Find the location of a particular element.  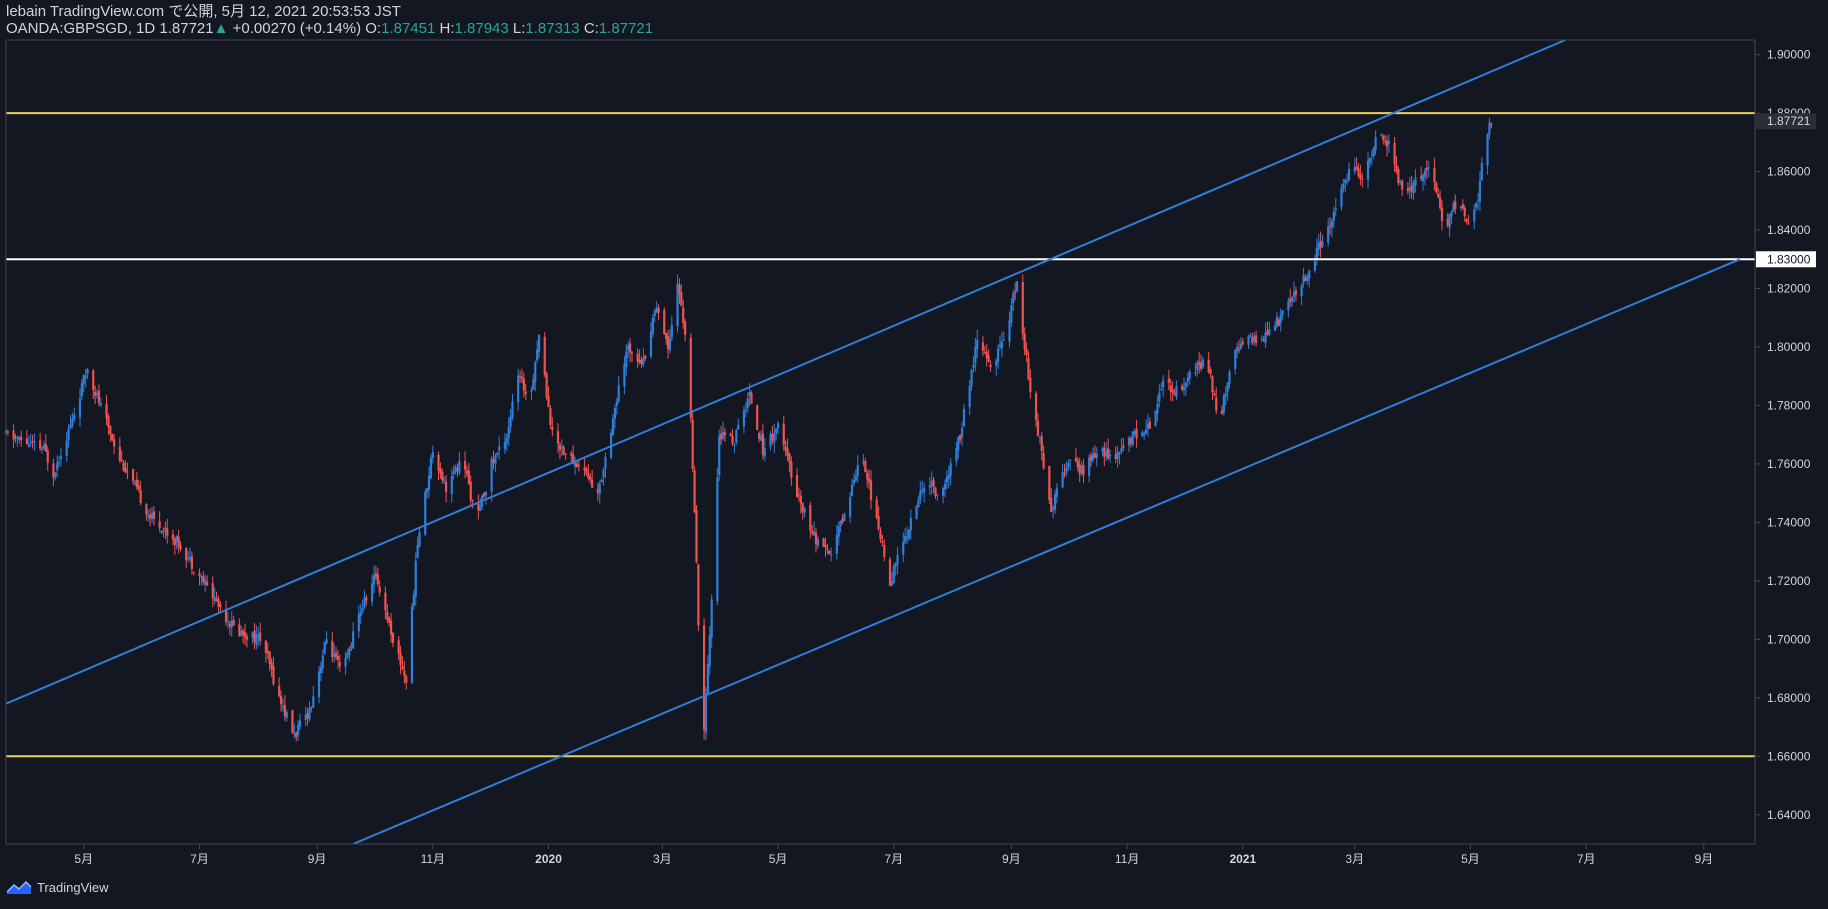

footer-brand: TradingView is located at coordinates (57, 887).